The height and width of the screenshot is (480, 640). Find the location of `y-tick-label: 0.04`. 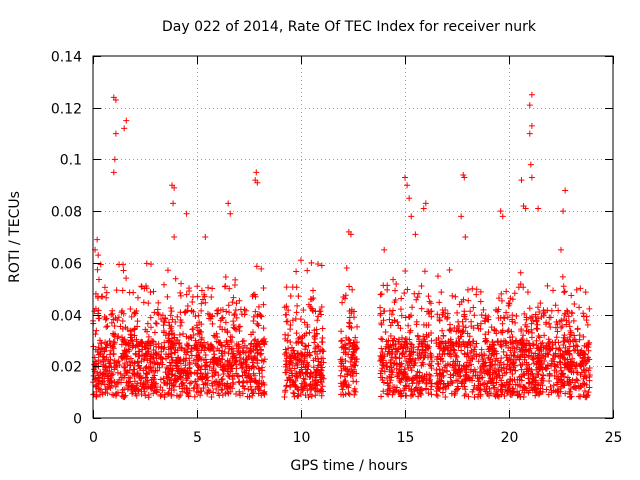

y-tick-label: 0.04 is located at coordinates (66, 317).